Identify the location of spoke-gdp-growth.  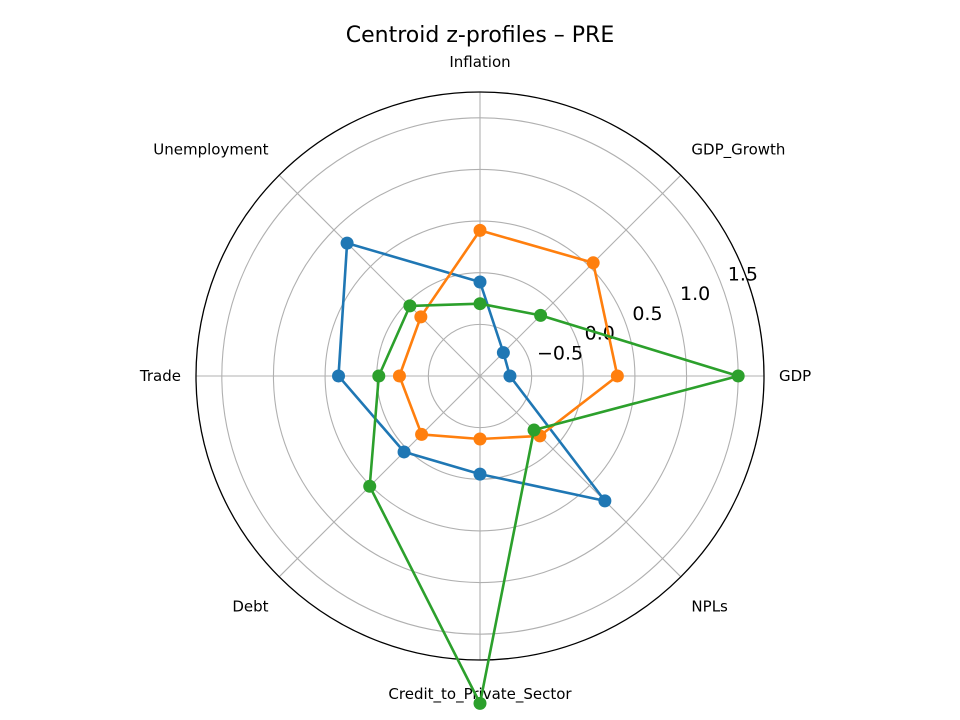
(580, 275).